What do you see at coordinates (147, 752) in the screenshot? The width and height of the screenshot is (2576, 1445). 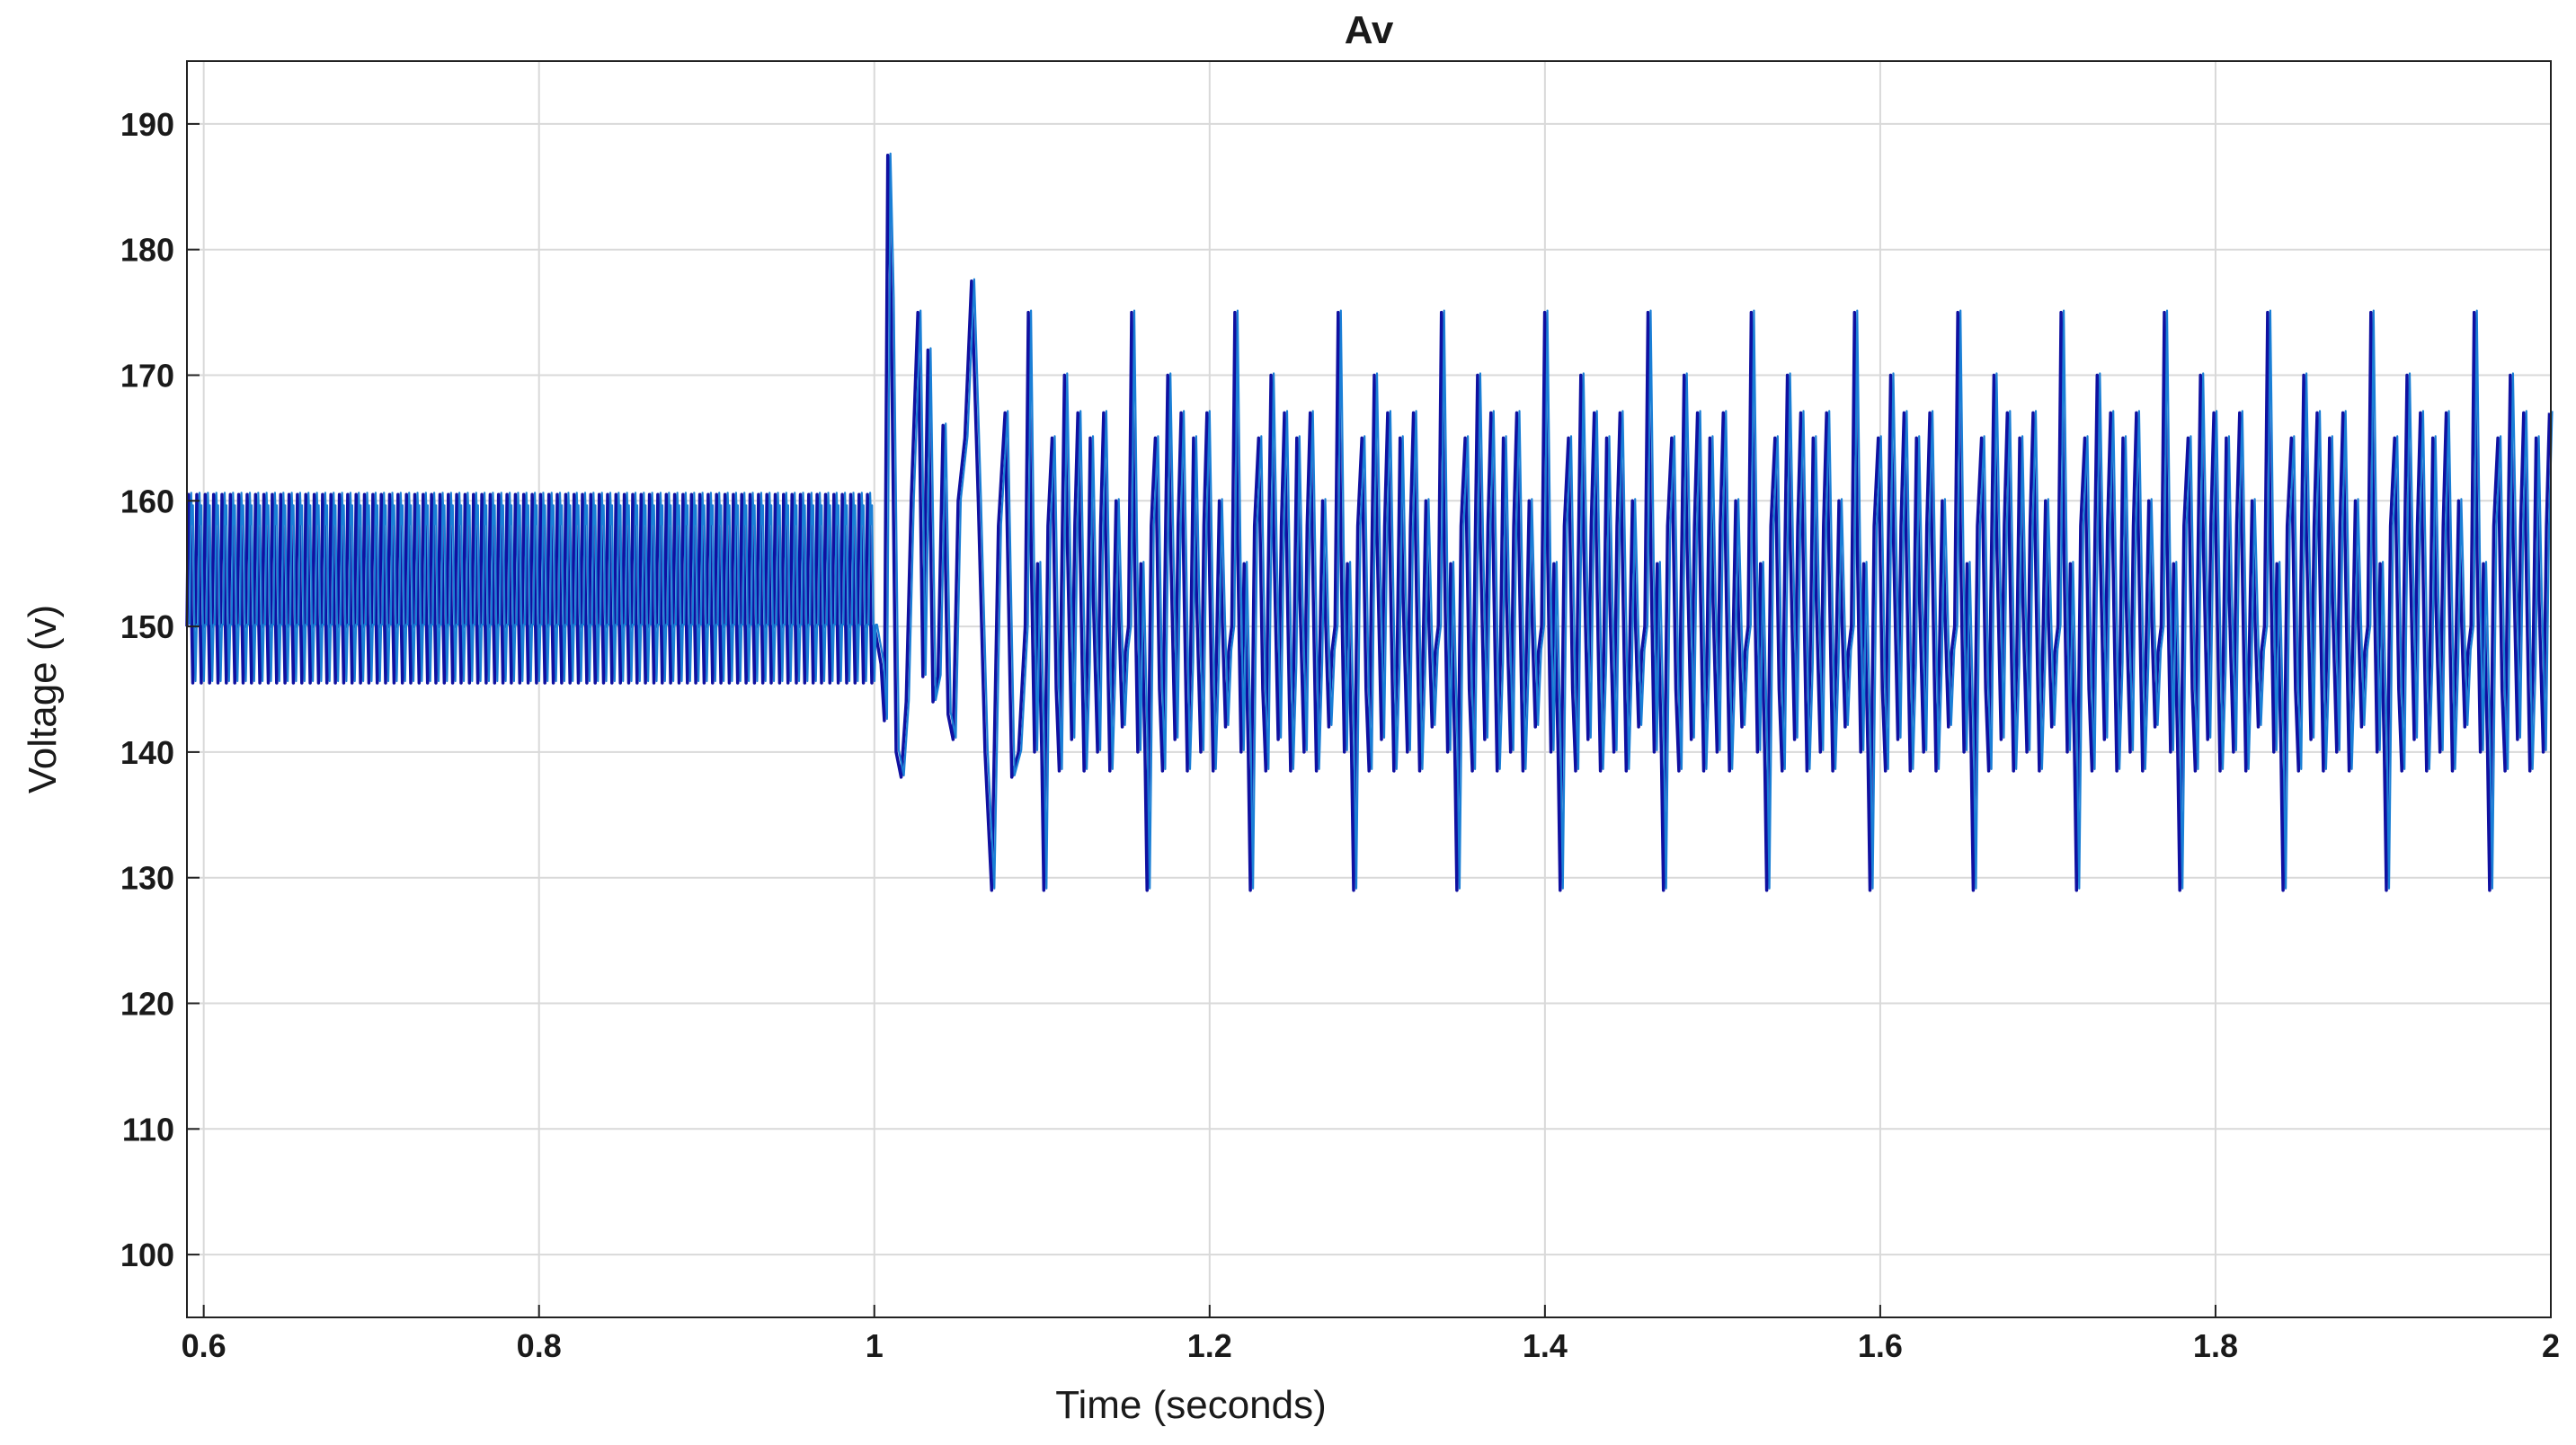 I see `y-tick-label: 140` at bounding box center [147, 752].